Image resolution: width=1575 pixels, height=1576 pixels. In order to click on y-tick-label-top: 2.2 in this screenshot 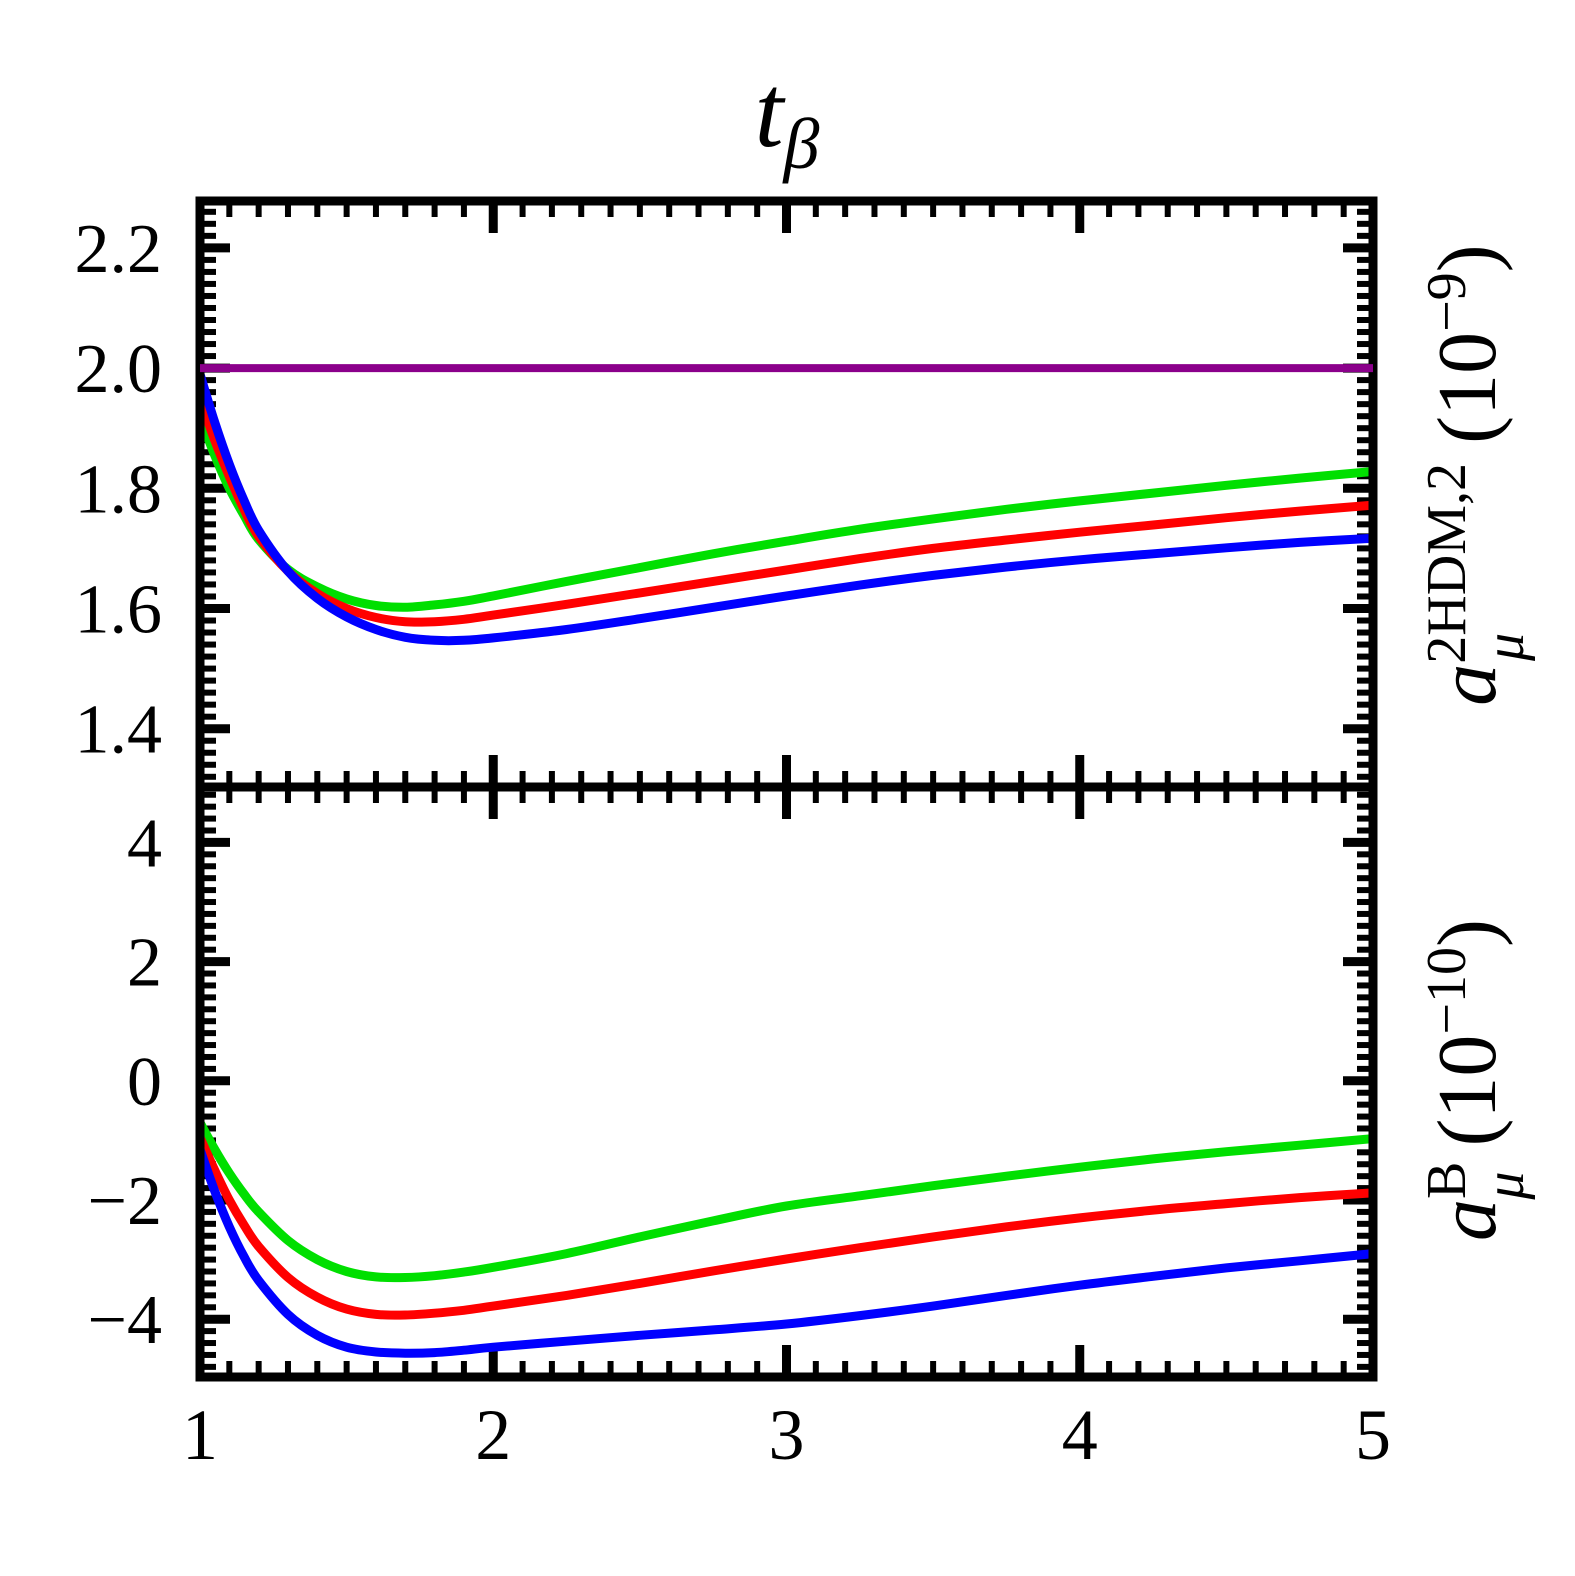, I will do `click(119, 249)`.